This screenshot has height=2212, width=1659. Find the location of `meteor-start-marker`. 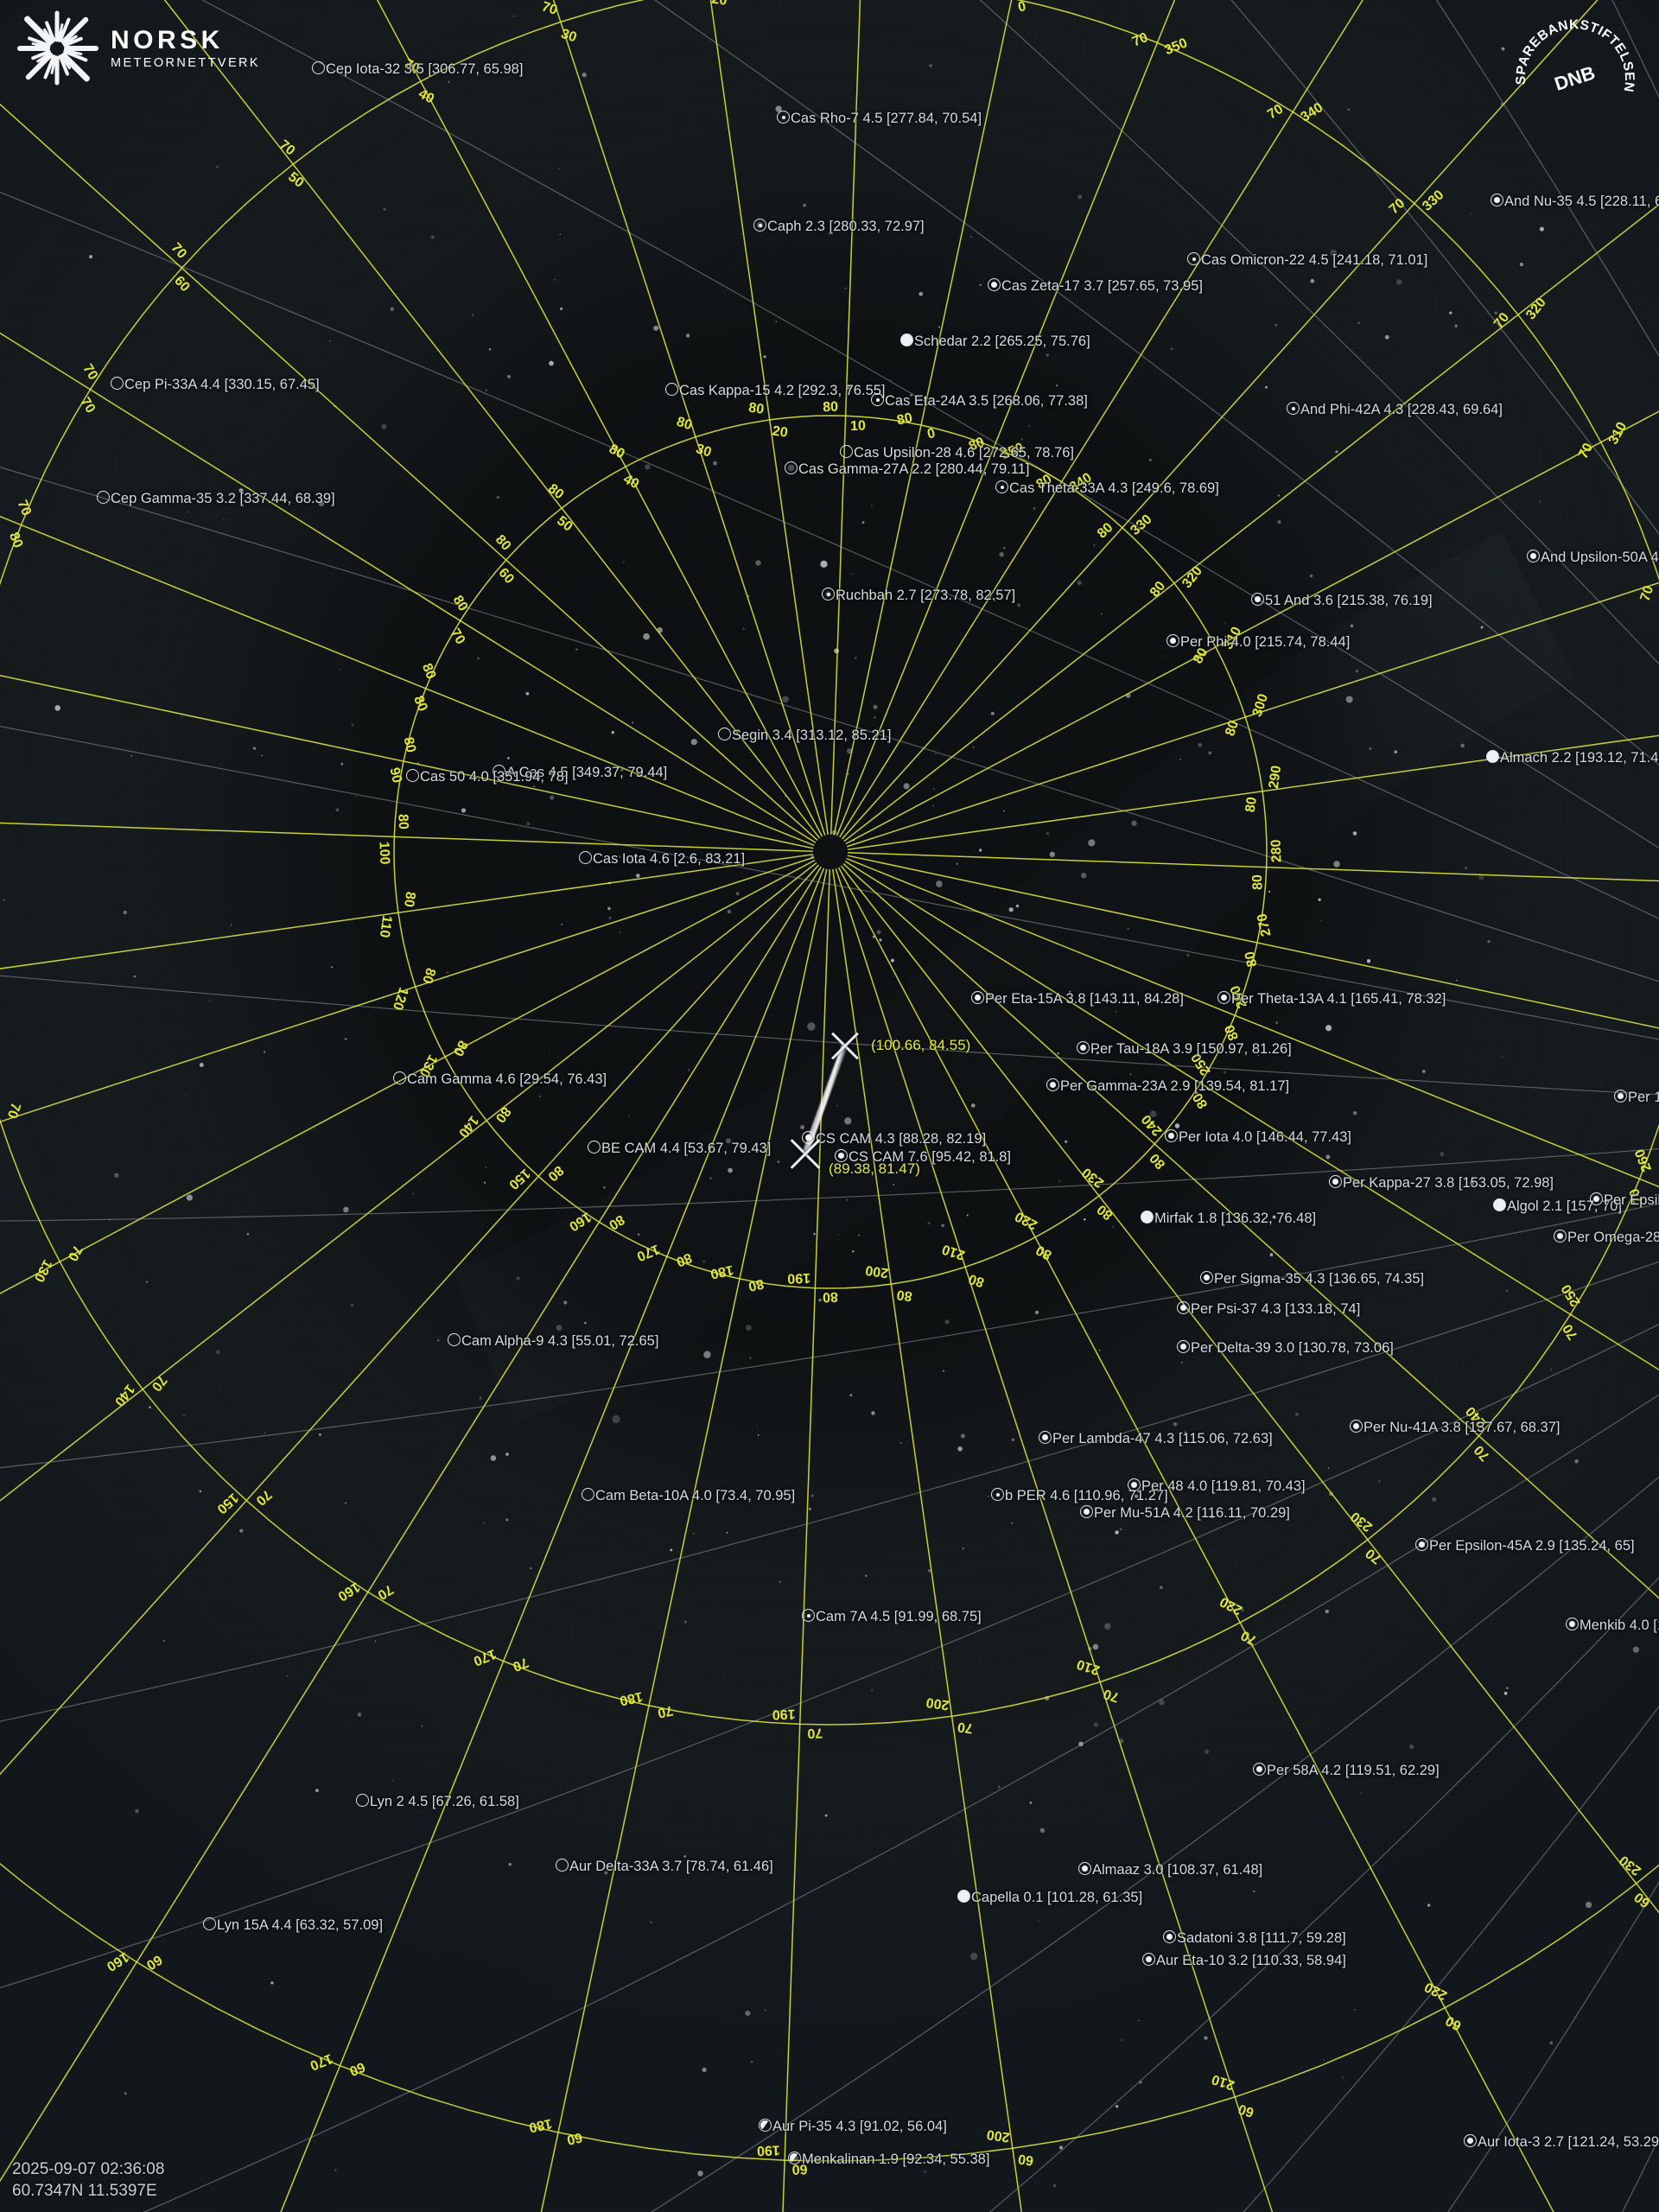

meteor-start-marker is located at coordinates (845, 1045).